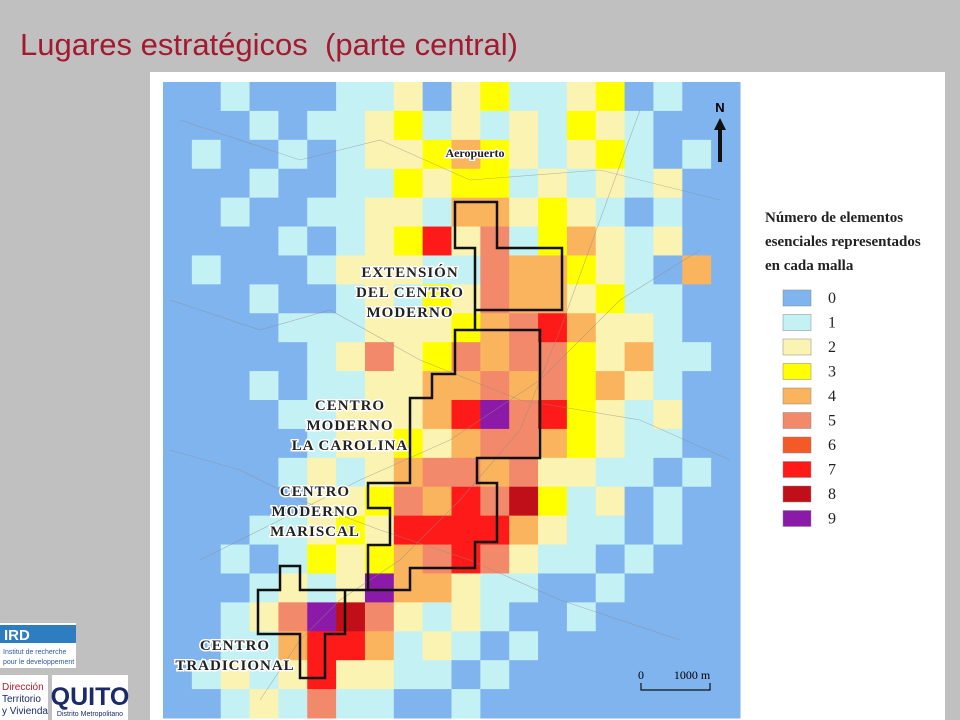 The height and width of the screenshot is (720, 960). What do you see at coordinates (675, 687) in the screenshot?
I see `scale-bar` at bounding box center [675, 687].